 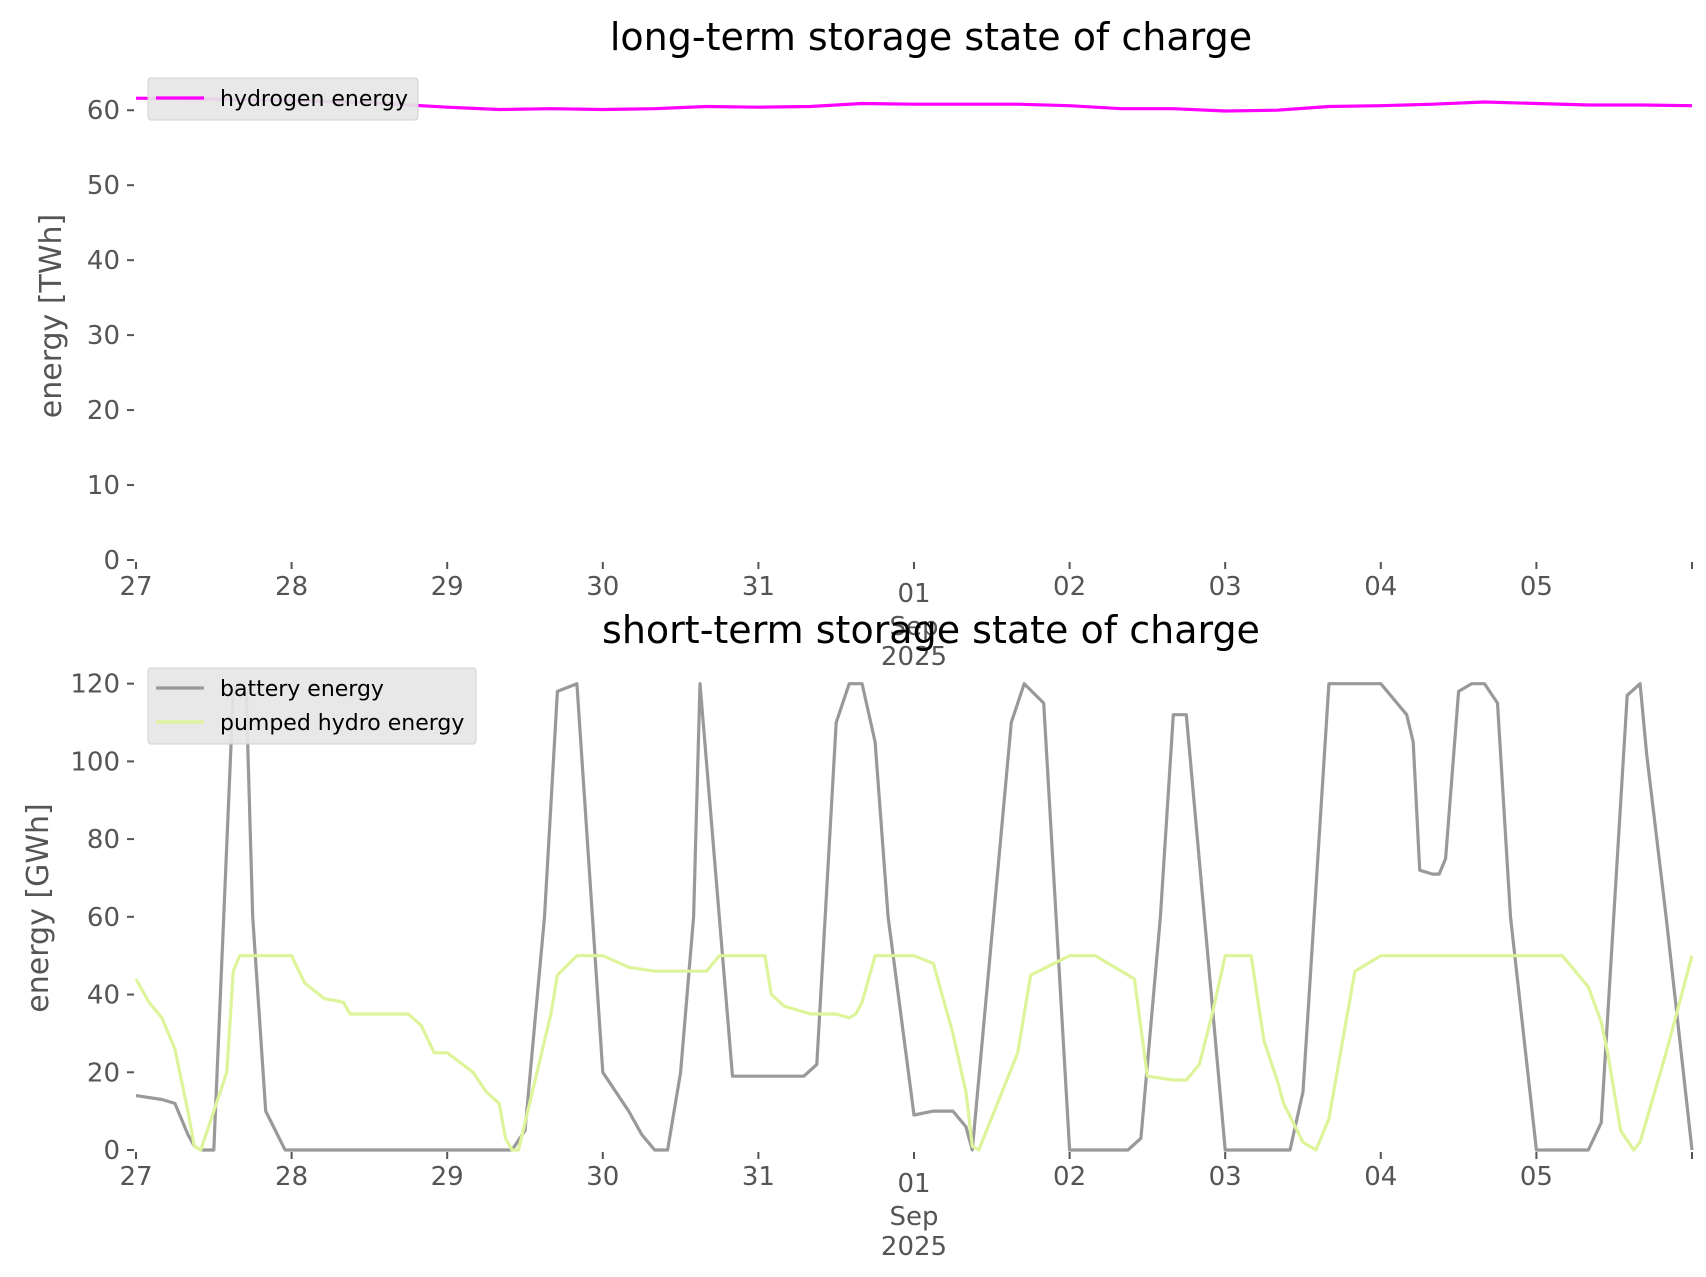 I want to click on y-tick-label: 80, so click(x=103, y=840).